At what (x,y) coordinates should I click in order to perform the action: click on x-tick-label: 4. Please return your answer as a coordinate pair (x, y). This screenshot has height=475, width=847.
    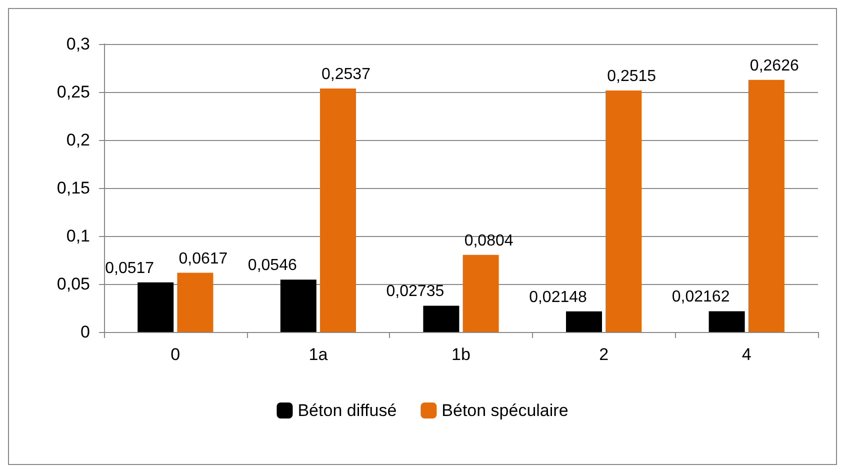
    Looking at the image, I should click on (747, 354).